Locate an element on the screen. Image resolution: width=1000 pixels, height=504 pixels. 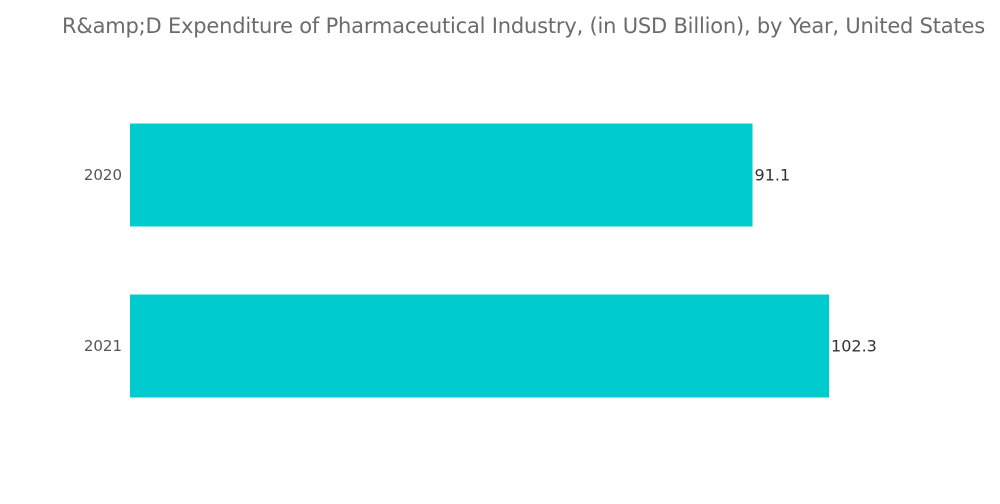
category-label-2021: 2021 is located at coordinates (103, 346).